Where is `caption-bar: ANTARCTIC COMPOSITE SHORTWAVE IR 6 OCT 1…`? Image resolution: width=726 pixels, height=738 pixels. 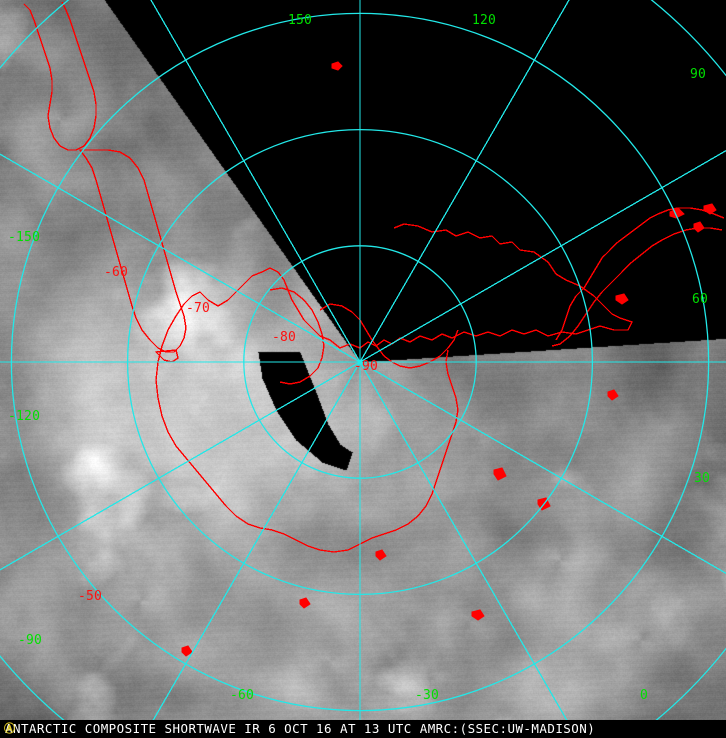
caption-bar: ANTARCTIC COMPOSITE SHORTWAVE IR 6 OCT 1… is located at coordinates (363, 729).